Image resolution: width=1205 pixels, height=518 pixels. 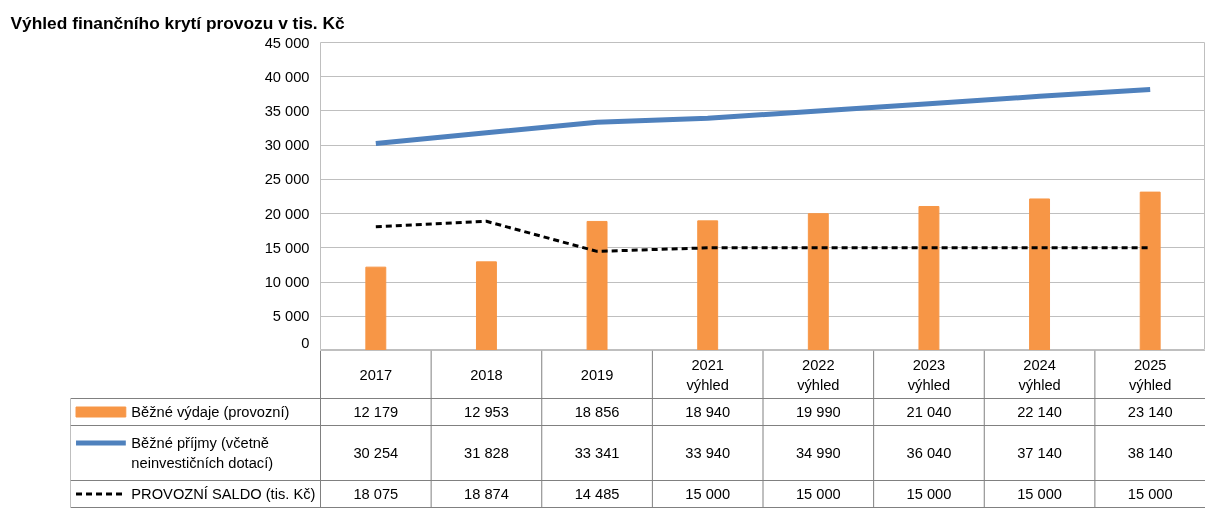 What do you see at coordinates (1039, 412) in the screenshot?
I see `data-label: 22 140` at bounding box center [1039, 412].